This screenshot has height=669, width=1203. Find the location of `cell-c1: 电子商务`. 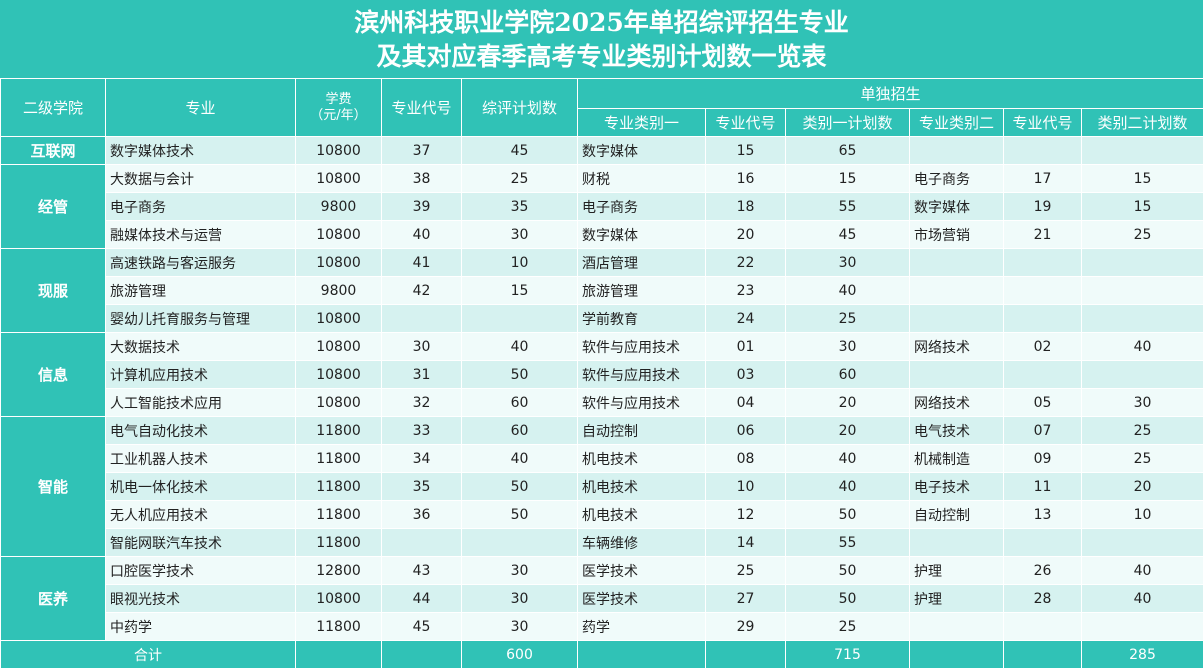

cell-c1: 电子商务 is located at coordinates (641, 206).